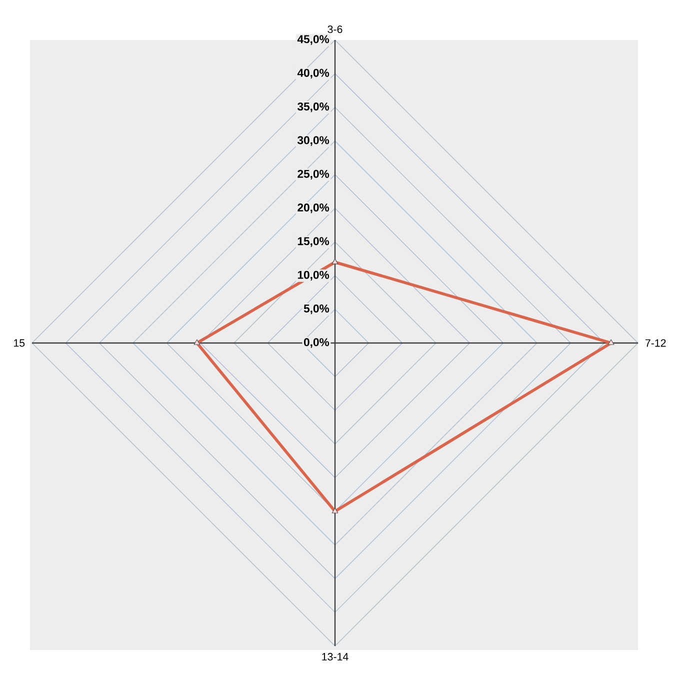 The width and height of the screenshot is (677, 678). I want to click on y-tick-label: 30,0%, so click(313, 141).